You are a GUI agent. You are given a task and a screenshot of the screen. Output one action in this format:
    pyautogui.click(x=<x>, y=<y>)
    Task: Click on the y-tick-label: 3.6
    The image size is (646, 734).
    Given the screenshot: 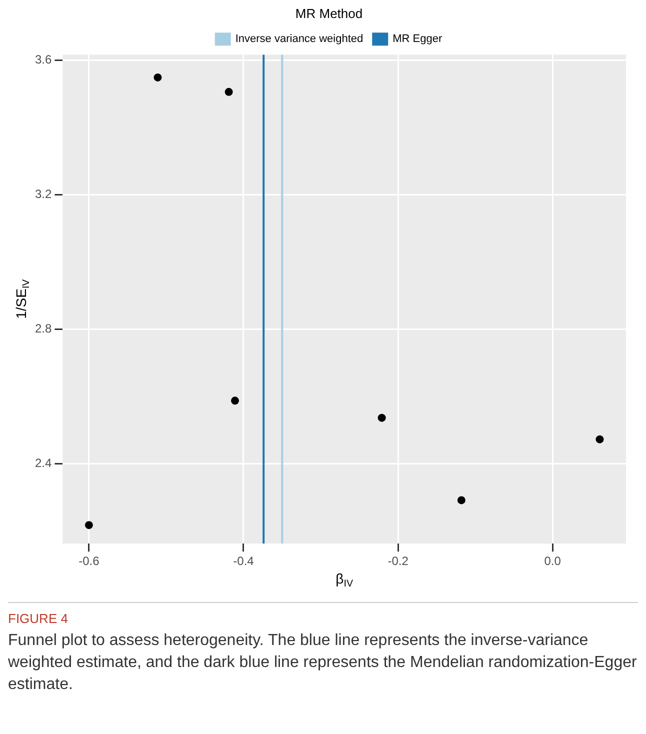 What is the action you would take?
    pyautogui.click(x=43, y=59)
    